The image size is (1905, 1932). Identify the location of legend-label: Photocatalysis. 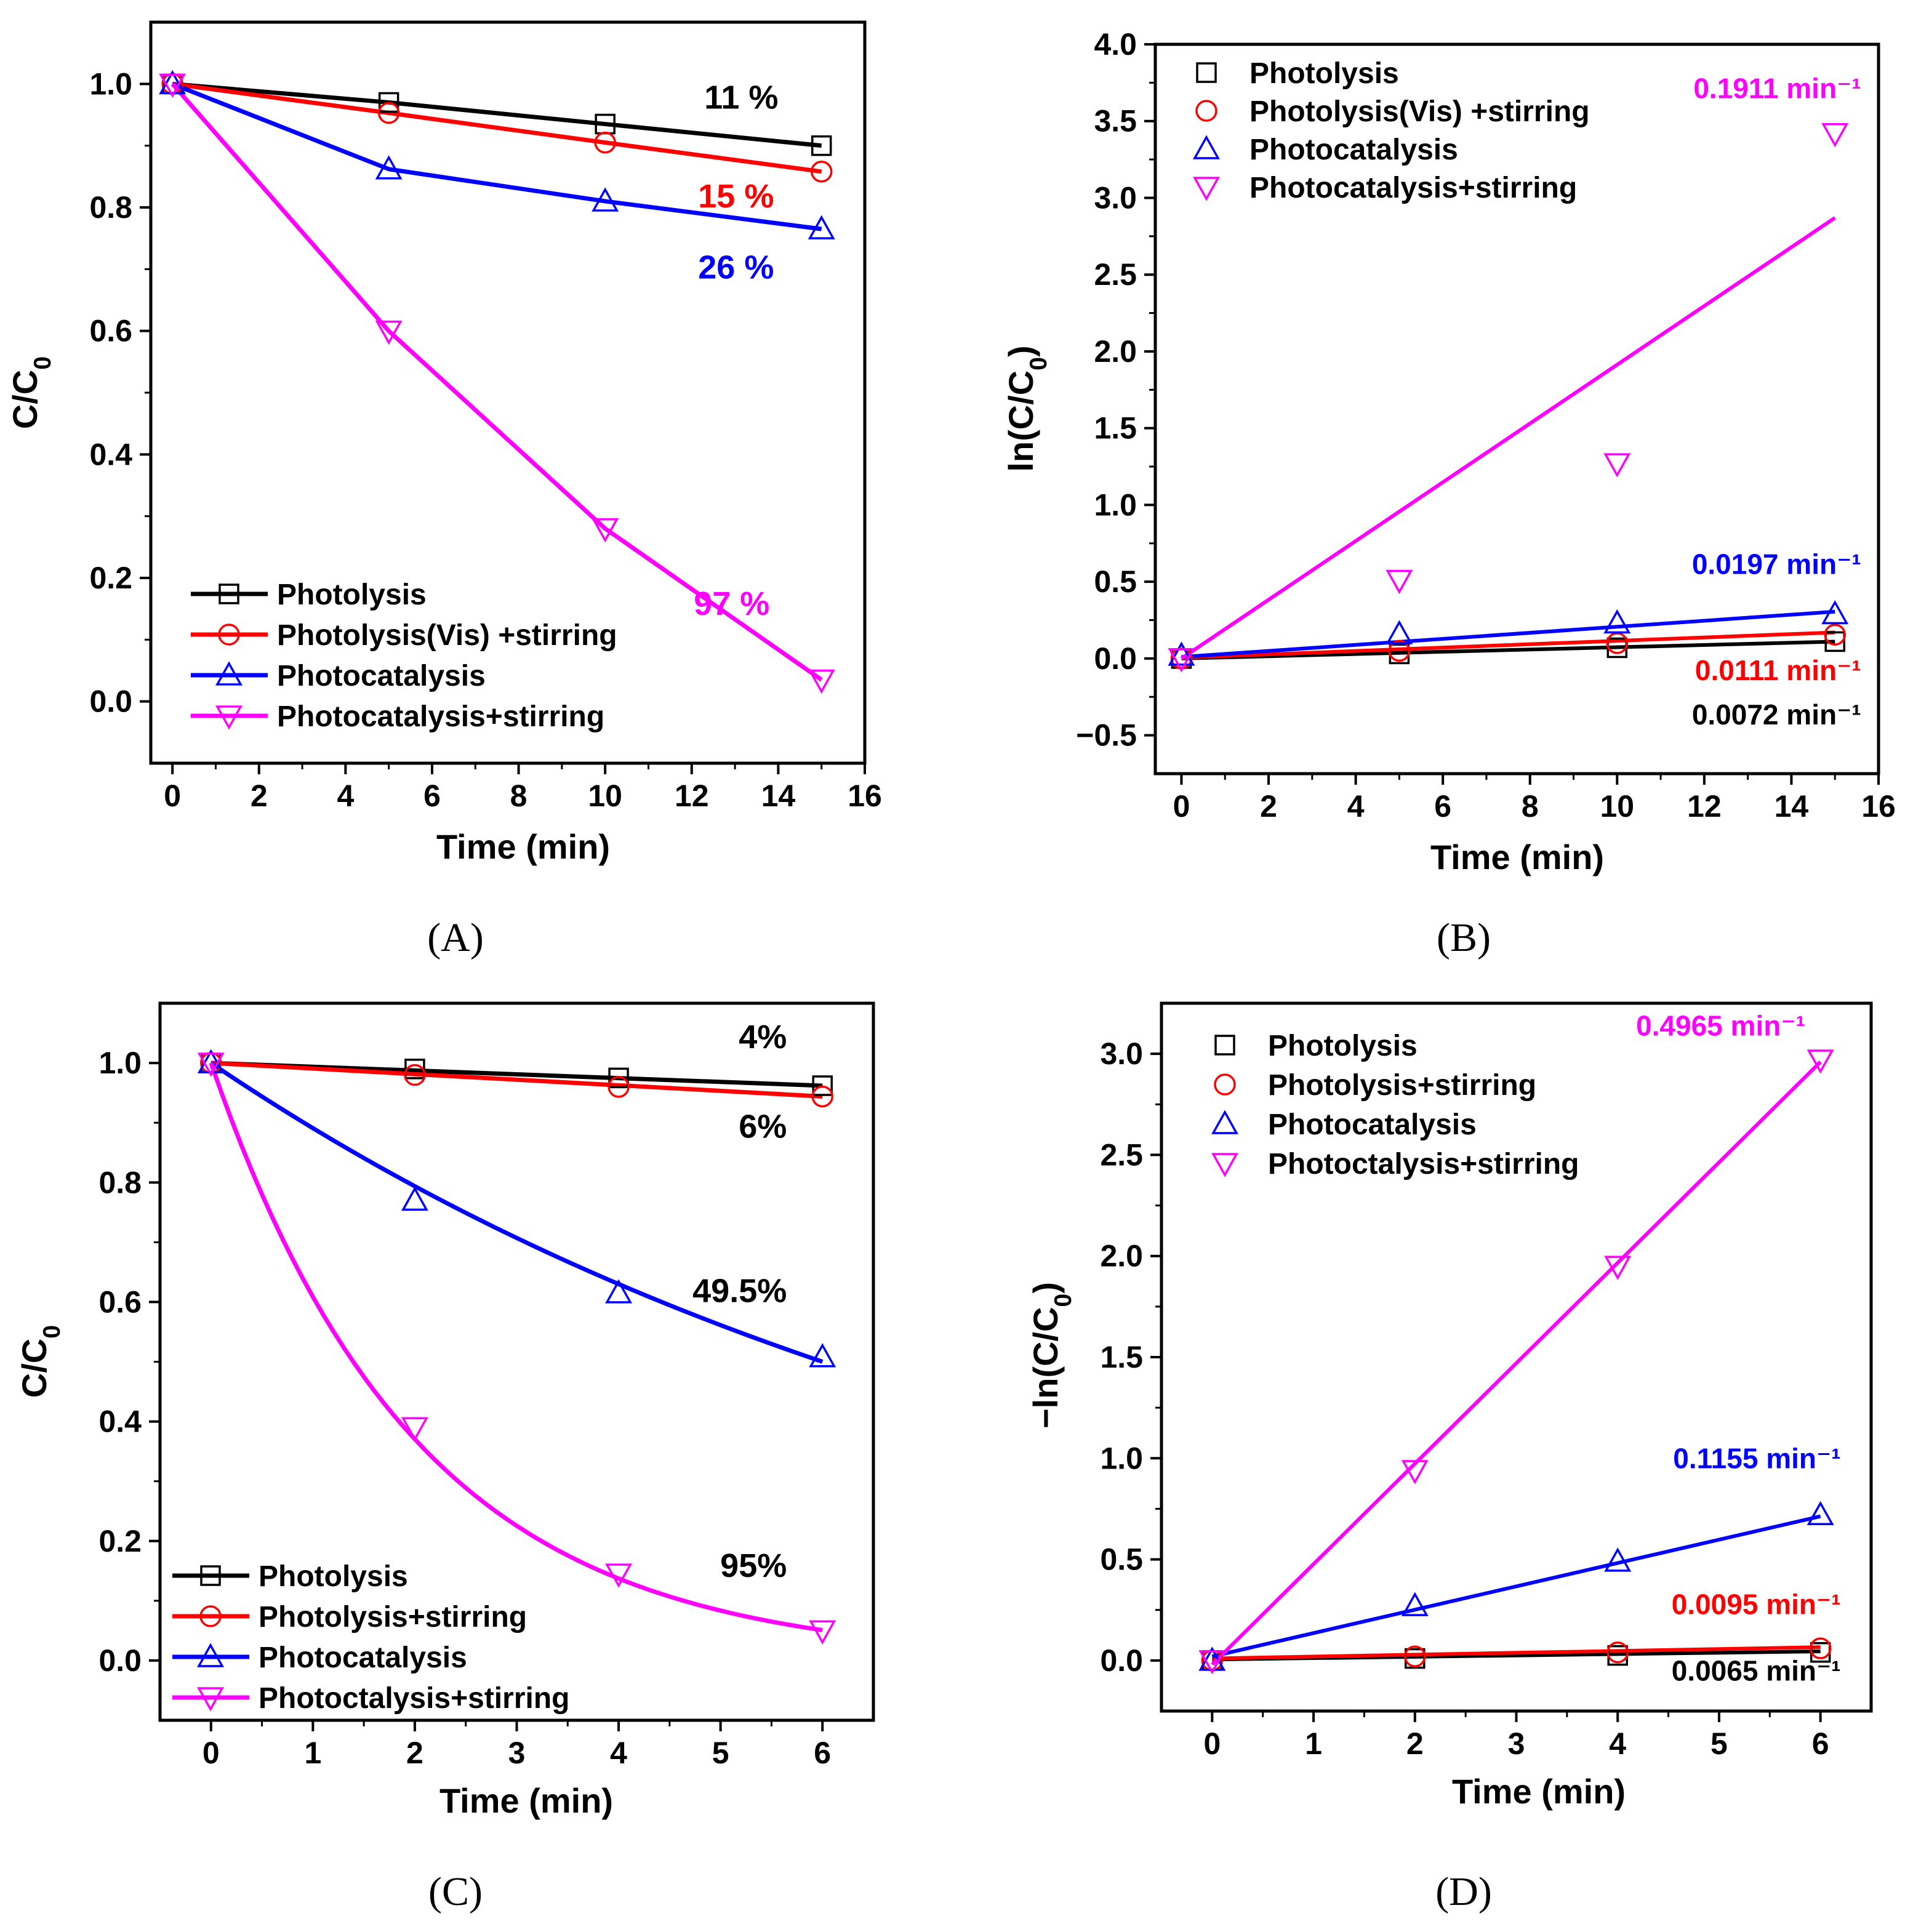
(1372, 1125).